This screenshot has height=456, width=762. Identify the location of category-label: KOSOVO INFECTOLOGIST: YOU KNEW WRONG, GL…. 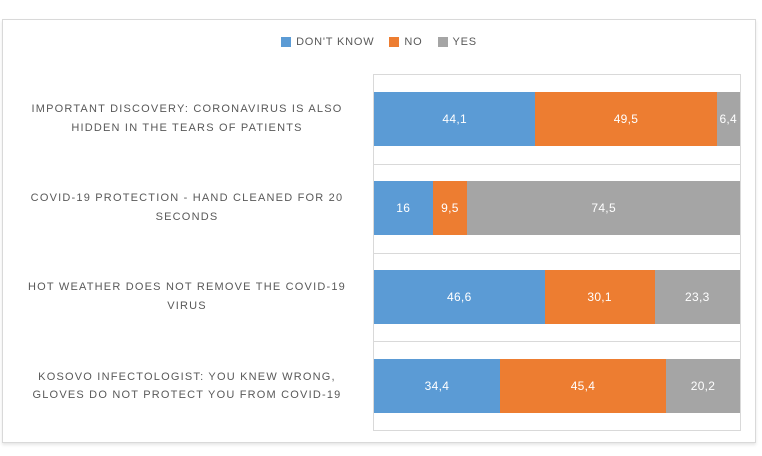
(187, 386).